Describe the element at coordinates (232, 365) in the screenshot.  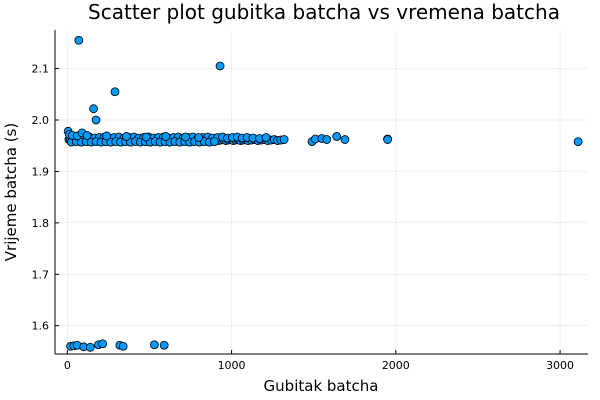
I see `x-tick-label: 1000` at that location.